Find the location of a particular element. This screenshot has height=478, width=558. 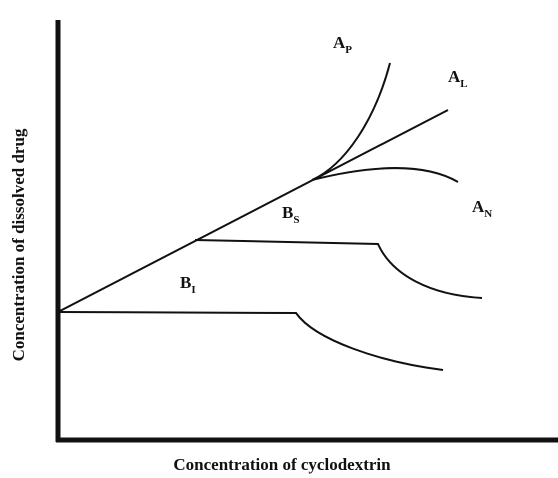

y-axis-label: Concentration of dissolved drug is located at coordinates (18, 244).